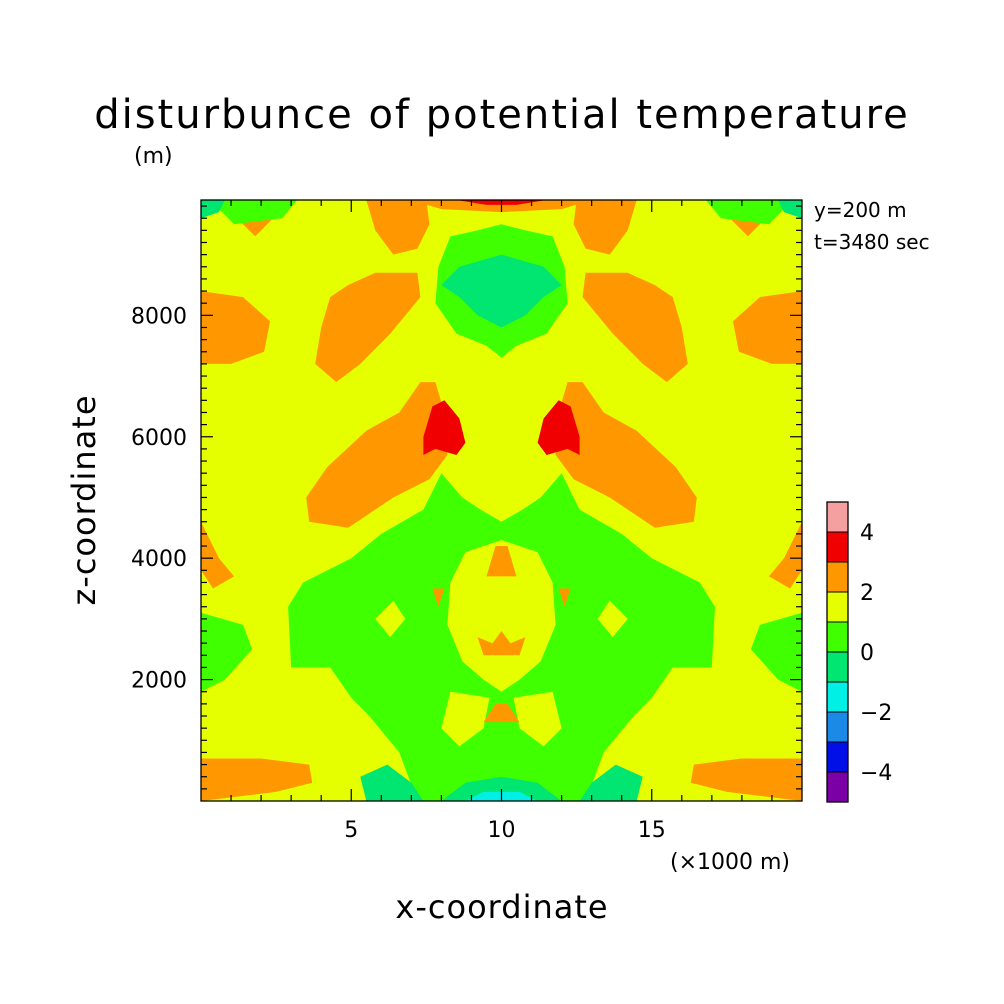 The width and height of the screenshot is (1004, 1004). What do you see at coordinates (153, 156) in the screenshot?
I see `title-unit: (m)` at bounding box center [153, 156].